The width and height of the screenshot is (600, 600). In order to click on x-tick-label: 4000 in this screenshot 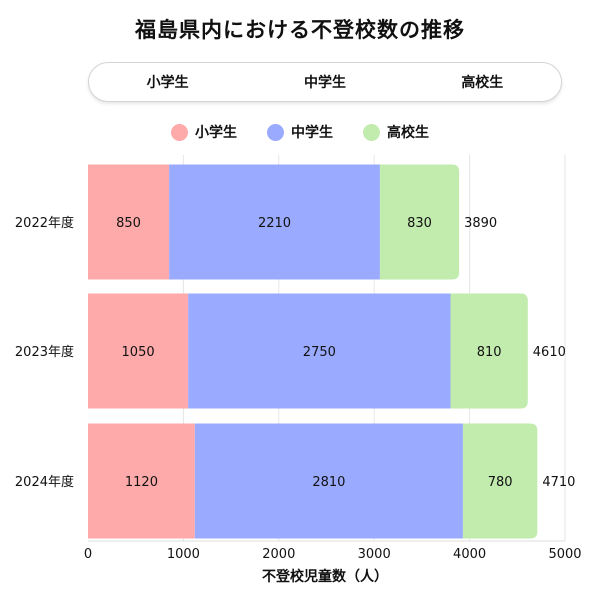, I will do `click(469, 554)`.